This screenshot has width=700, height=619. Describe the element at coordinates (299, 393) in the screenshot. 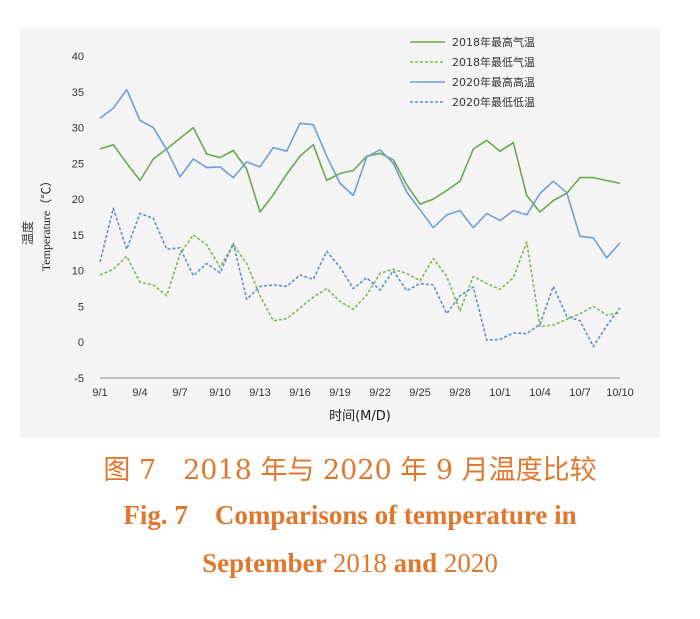

I see `x-tick-label: 9/16` at that location.